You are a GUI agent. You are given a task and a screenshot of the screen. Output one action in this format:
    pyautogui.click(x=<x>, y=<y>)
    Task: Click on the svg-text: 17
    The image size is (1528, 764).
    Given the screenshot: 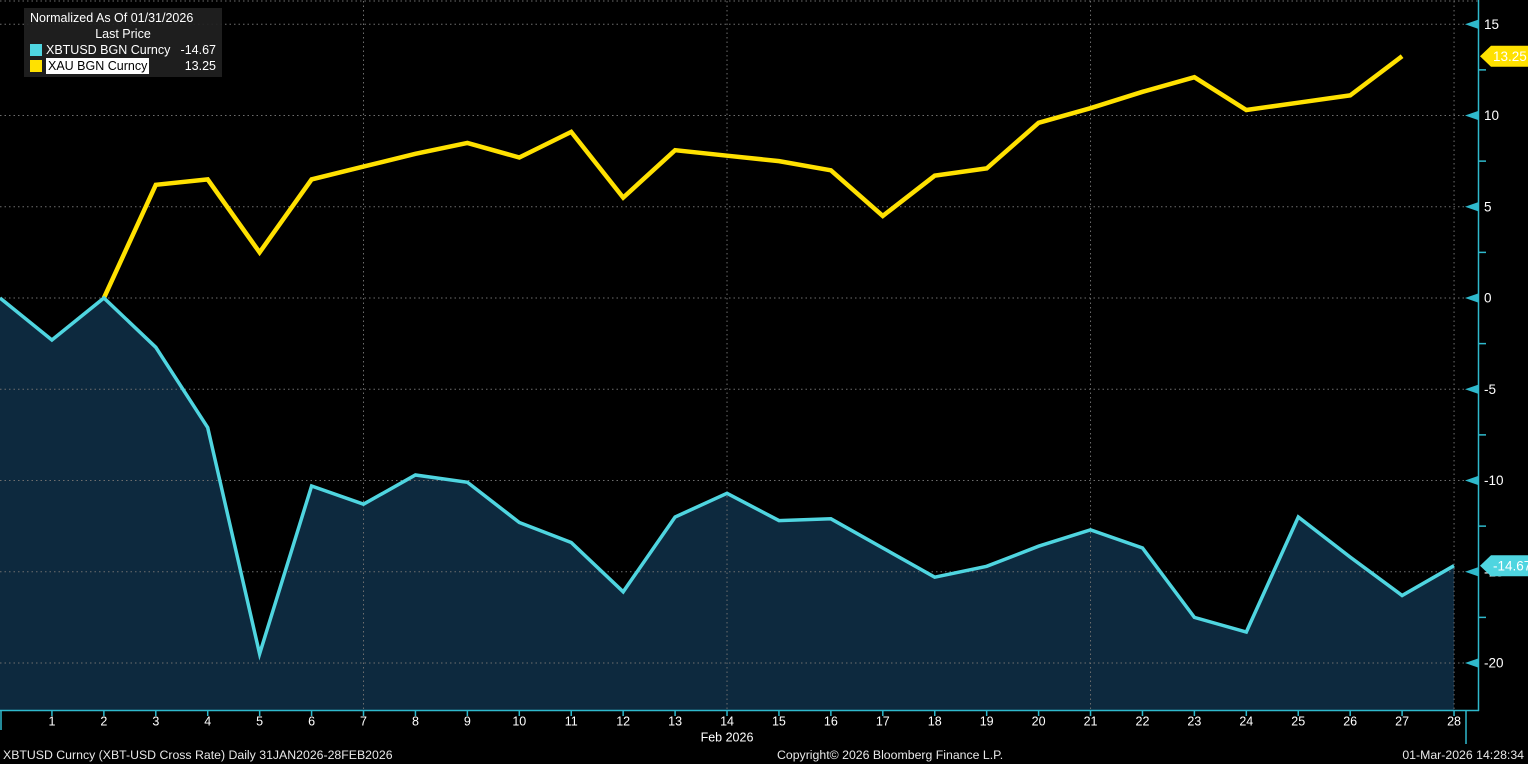 What is the action you would take?
    pyautogui.click(x=883, y=722)
    